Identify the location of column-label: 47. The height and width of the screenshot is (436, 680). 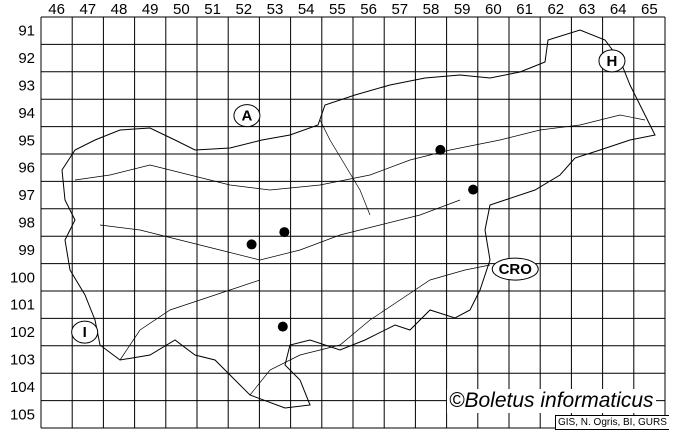
(87, 9).